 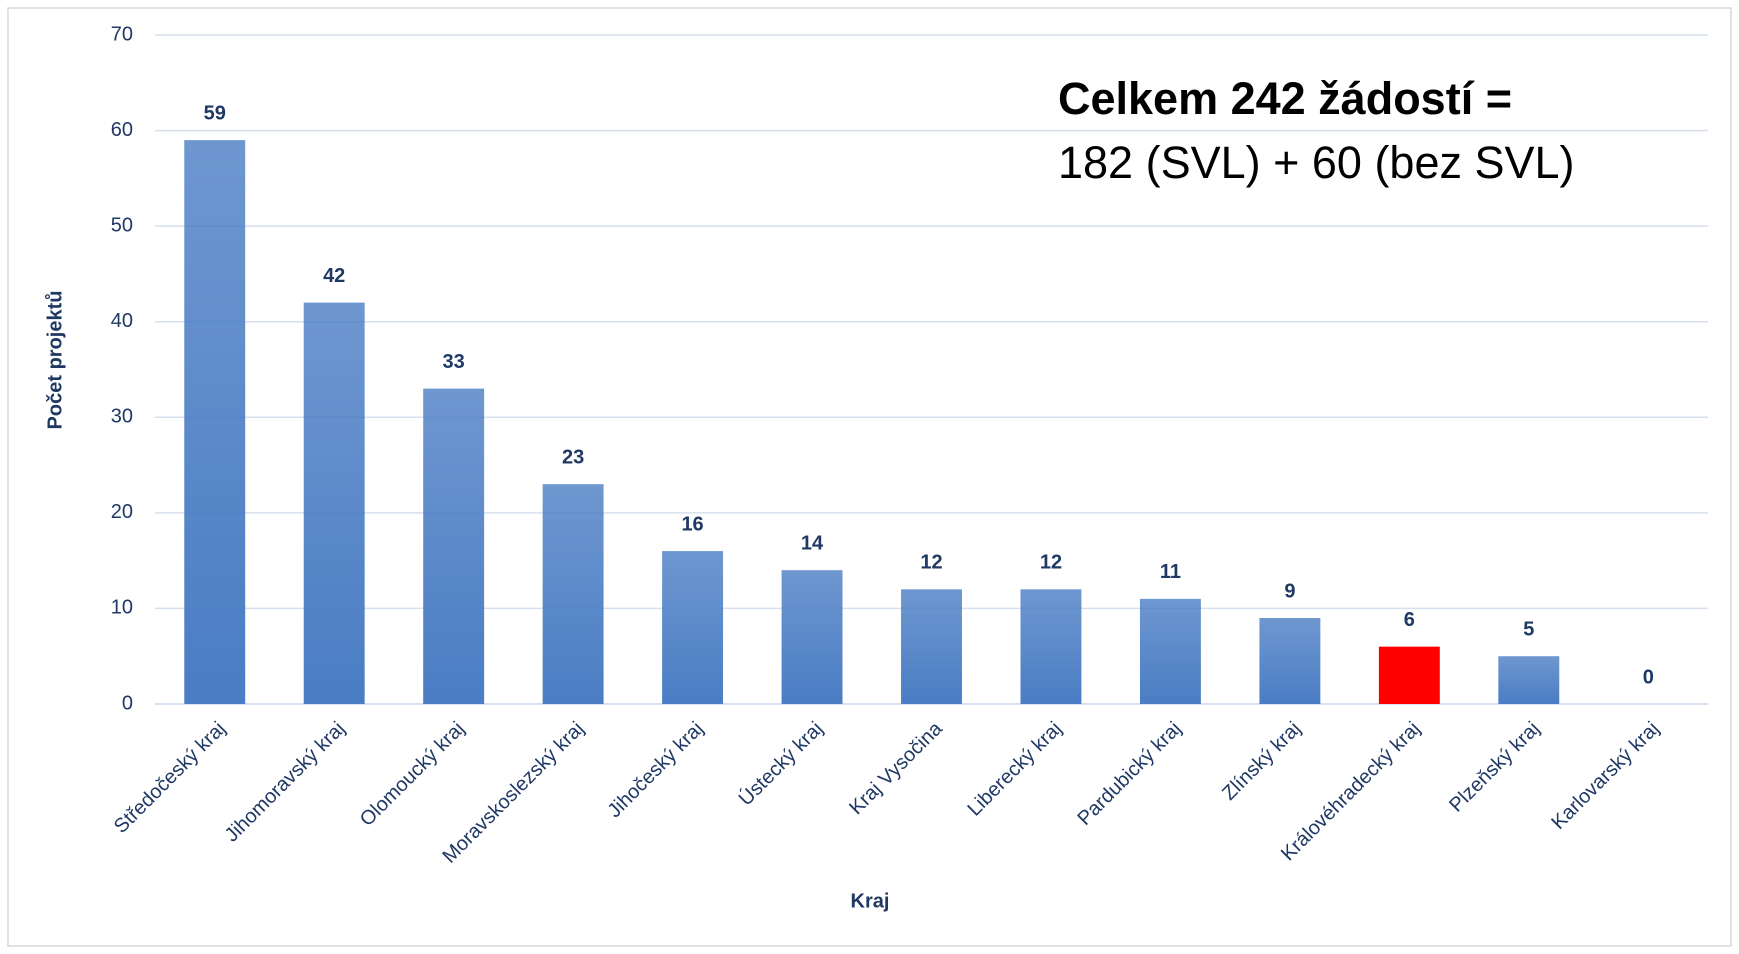 What do you see at coordinates (170, 778) in the screenshot?
I see `x-tick-label: Středočeský kraj` at bounding box center [170, 778].